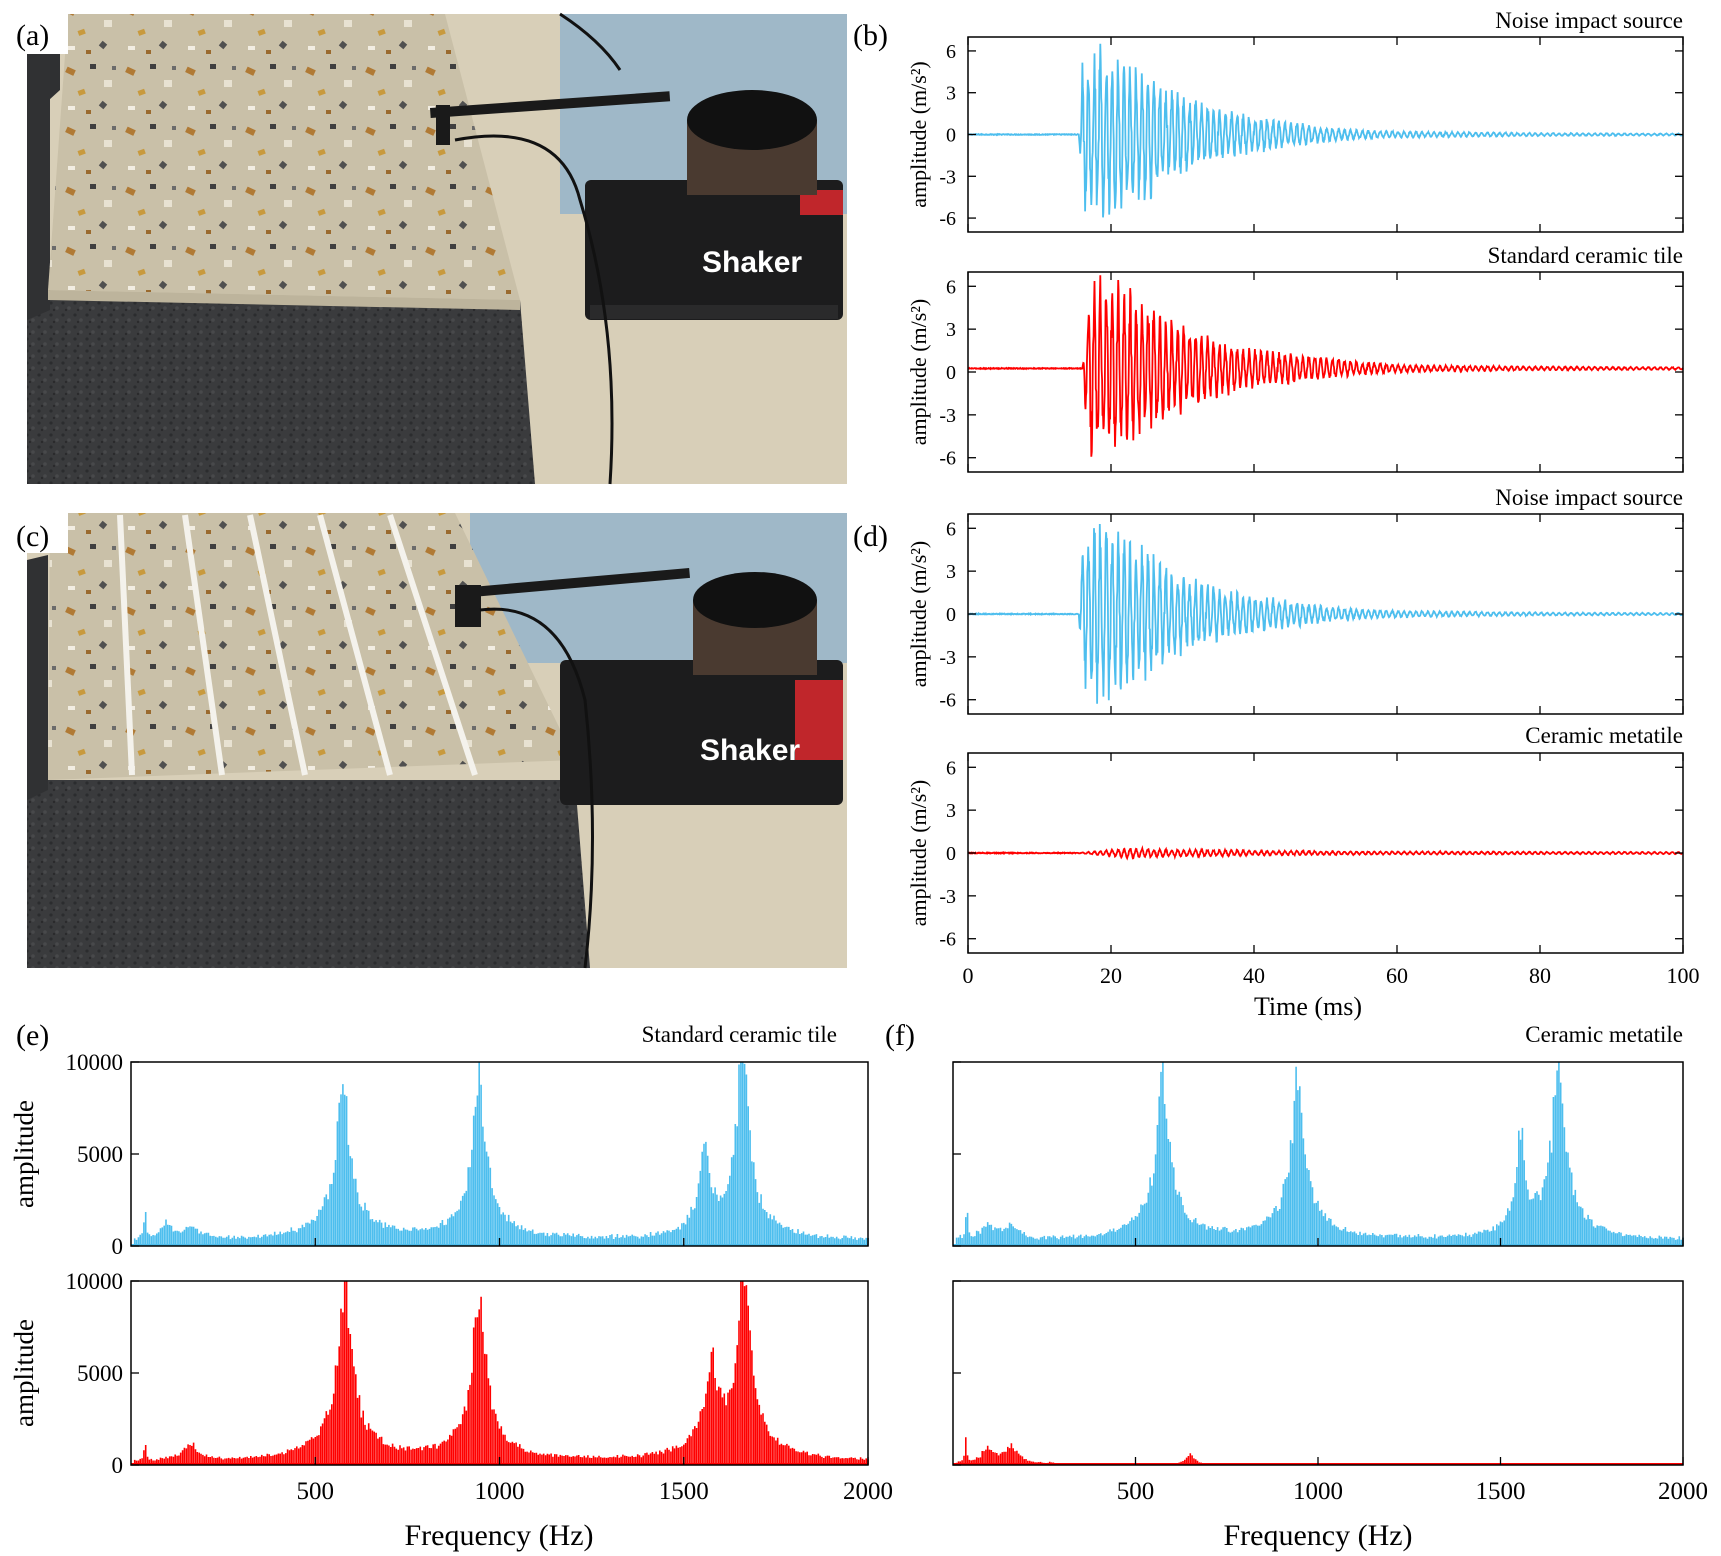 The height and width of the screenshot is (1556, 1721). Describe the element at coordinates (1683, 975) in the screenshot. I see `x-tick-label: 100` at that location.